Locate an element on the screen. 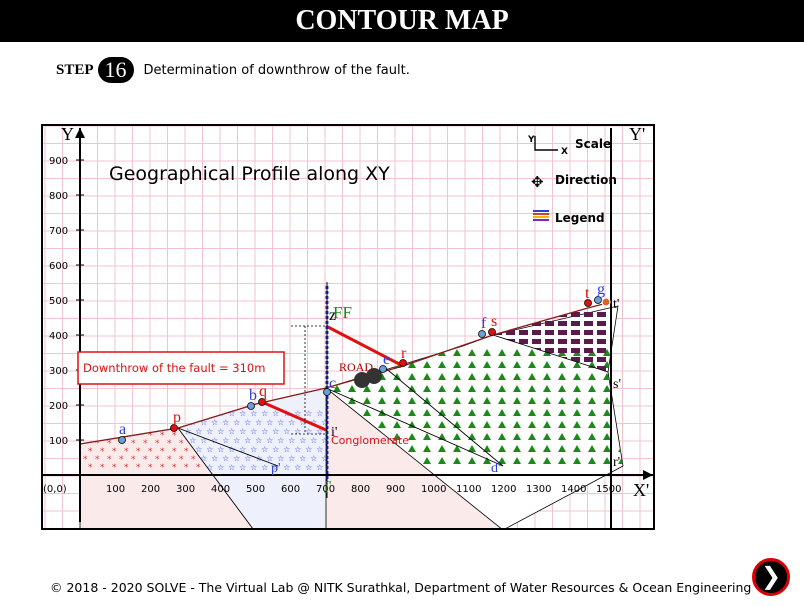  conglomerate-label: Conglomerate is located at coordinates (370, 440).